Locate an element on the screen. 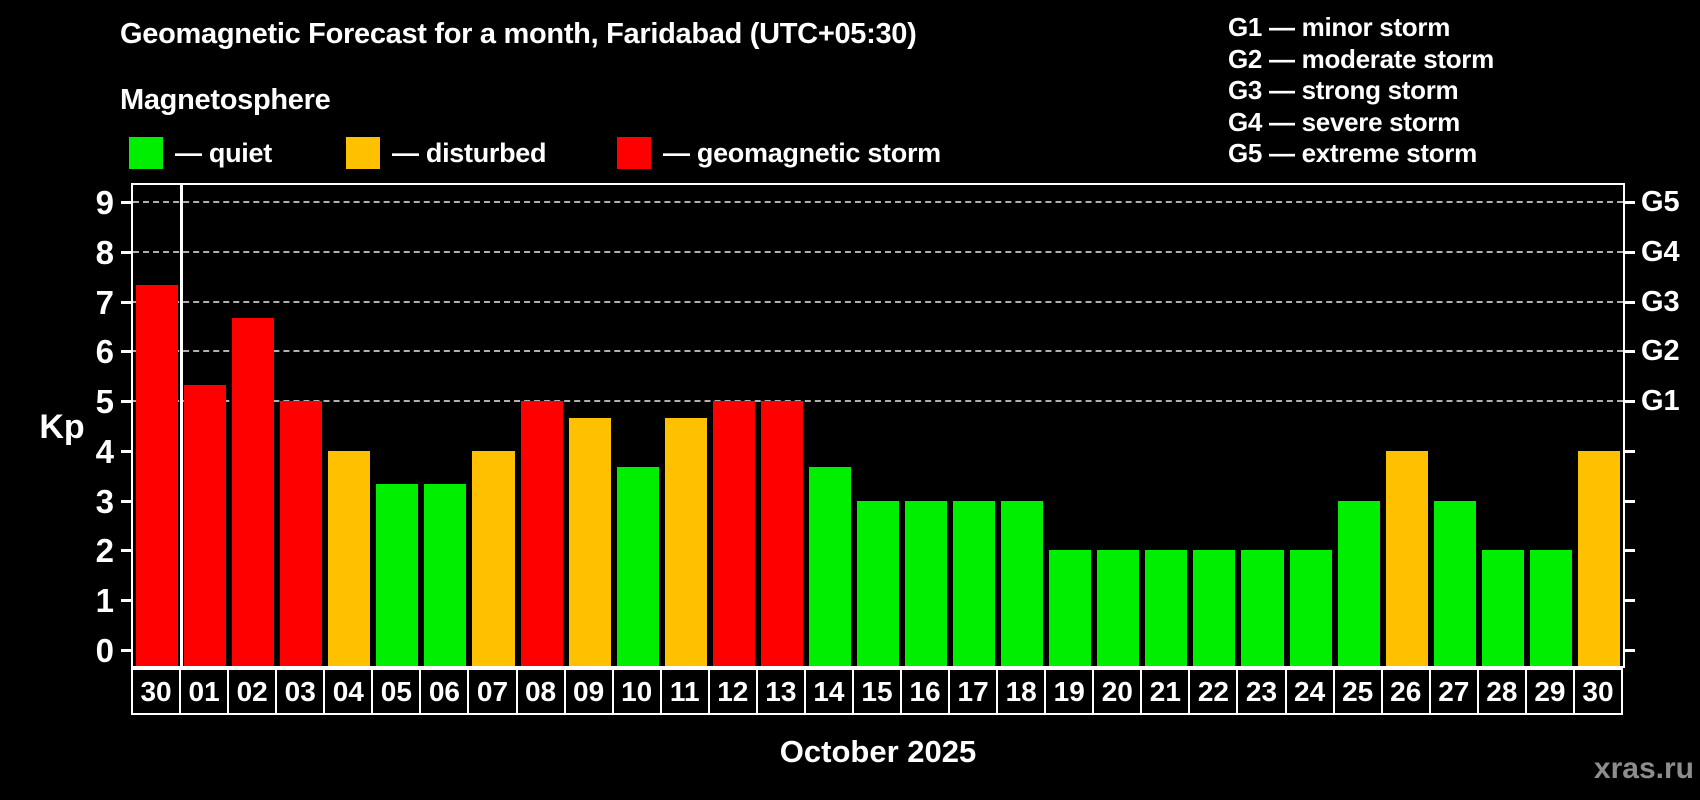 The image size is (1700, 800). y-tick-label-9: 9 is located at coordinates (104, 202).